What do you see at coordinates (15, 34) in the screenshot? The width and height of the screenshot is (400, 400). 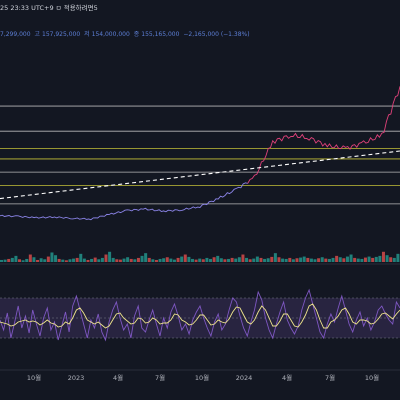 I see `ohlc-open: 7,299,000` at bounding box center [15, 34].